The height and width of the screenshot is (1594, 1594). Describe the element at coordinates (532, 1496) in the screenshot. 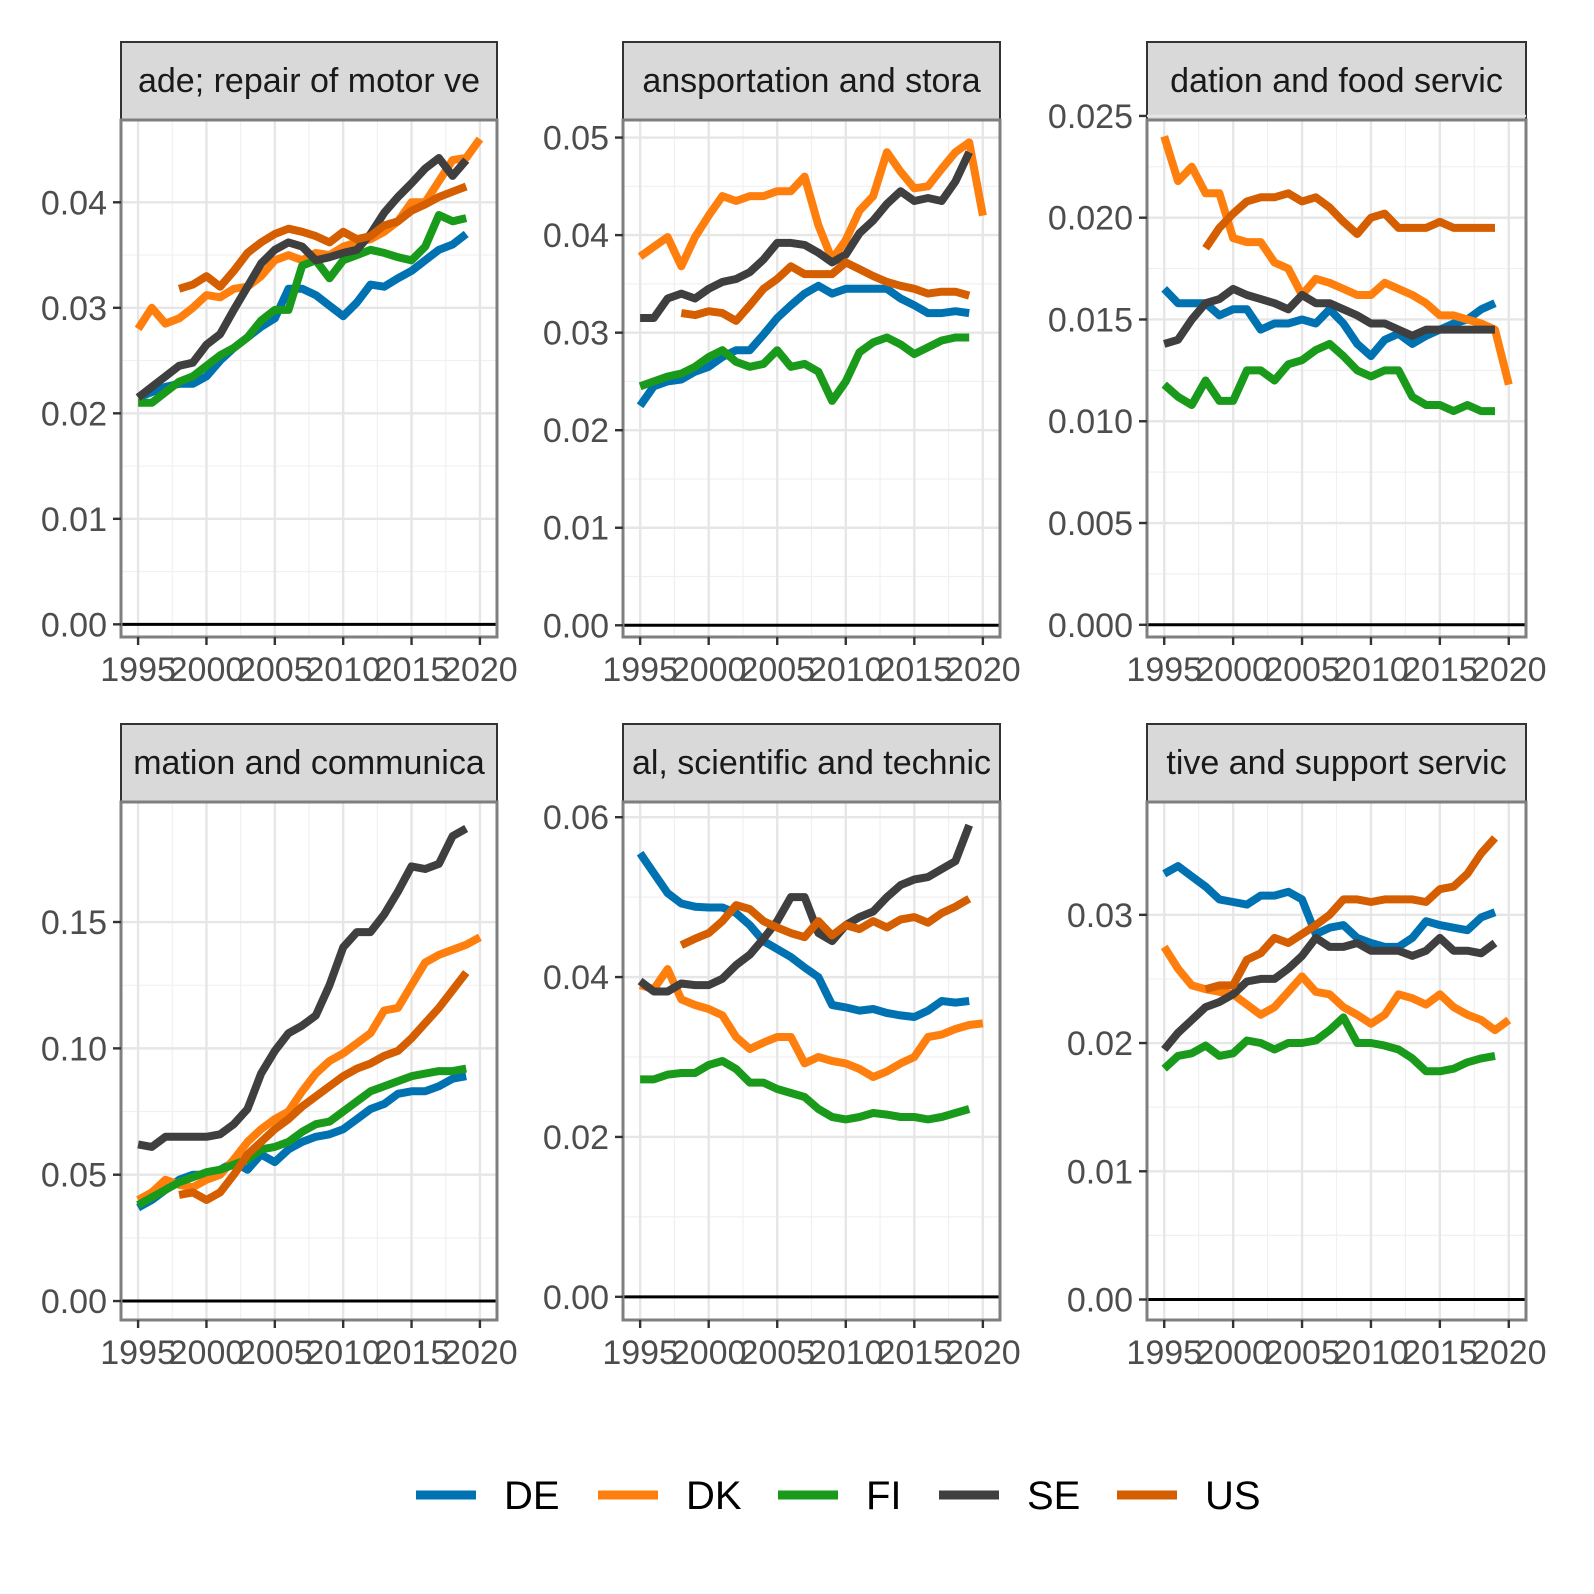

I see `legend-label-DE: DE` at that location.